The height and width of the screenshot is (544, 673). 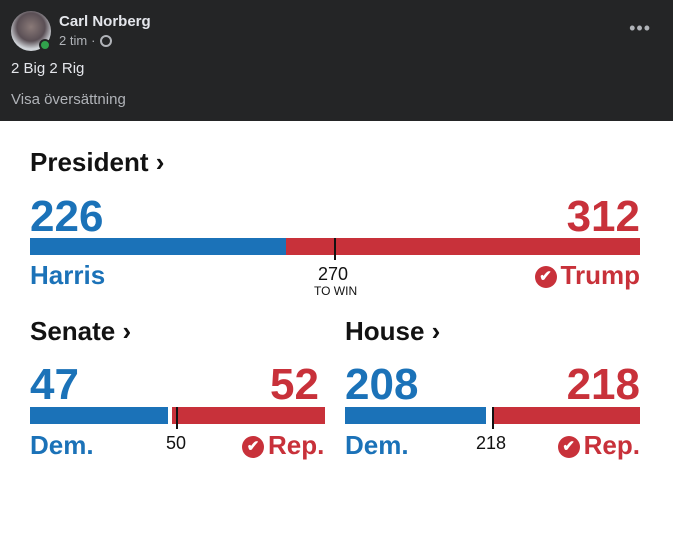 What do you see at coordinates (73, 40) in the screenshot?
I see `post-time: 2 tim` at bounding box center [73, 40].